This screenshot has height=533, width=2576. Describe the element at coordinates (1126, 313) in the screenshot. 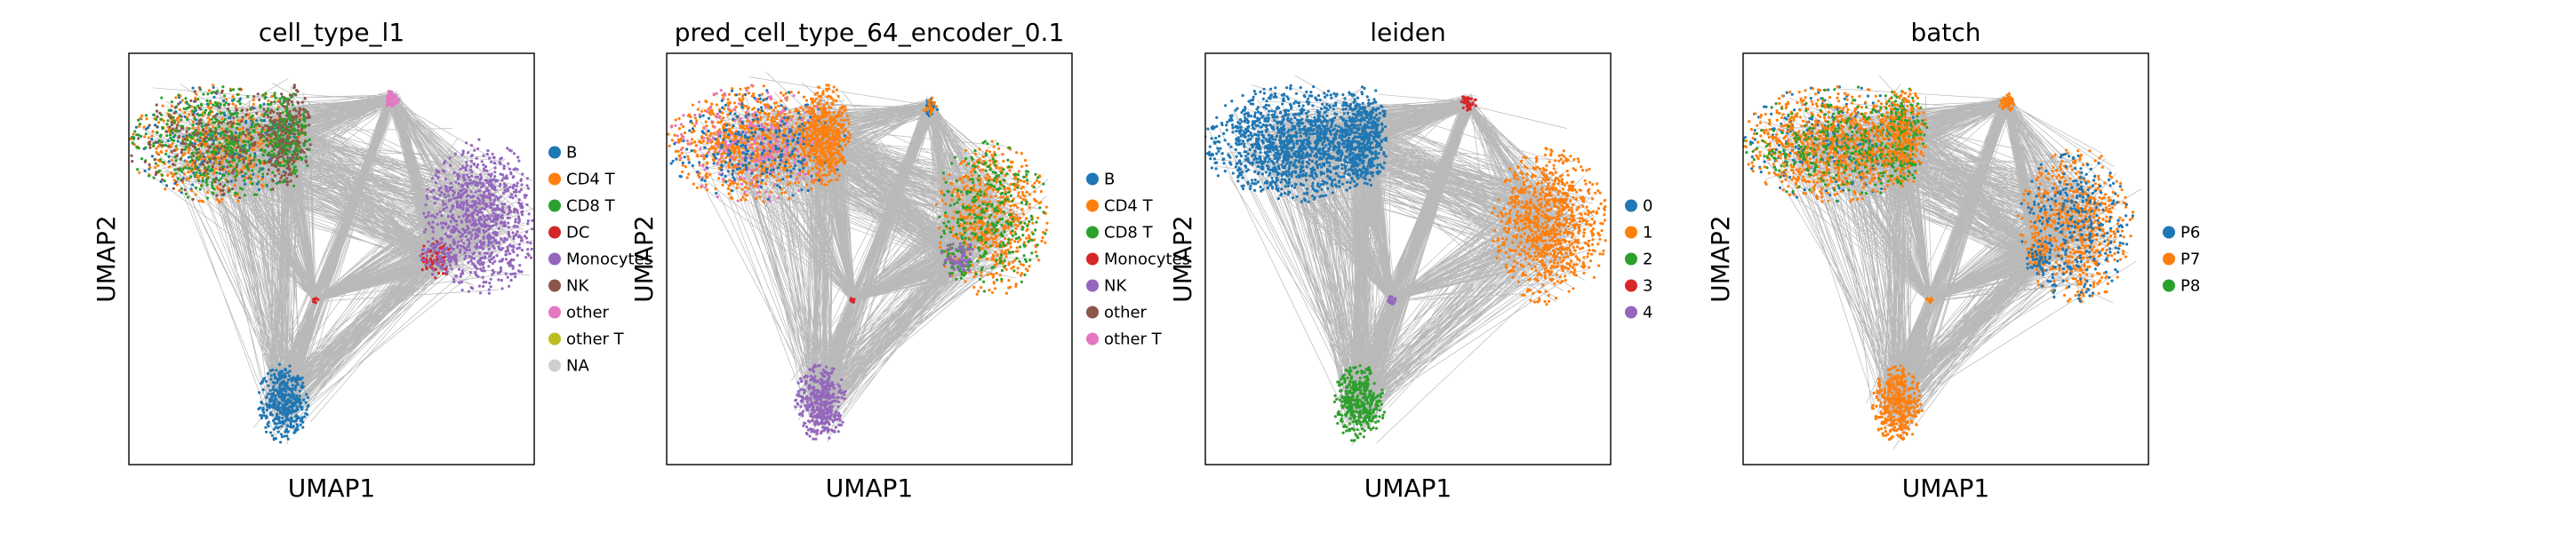

I see `legend-label: other` at that location.